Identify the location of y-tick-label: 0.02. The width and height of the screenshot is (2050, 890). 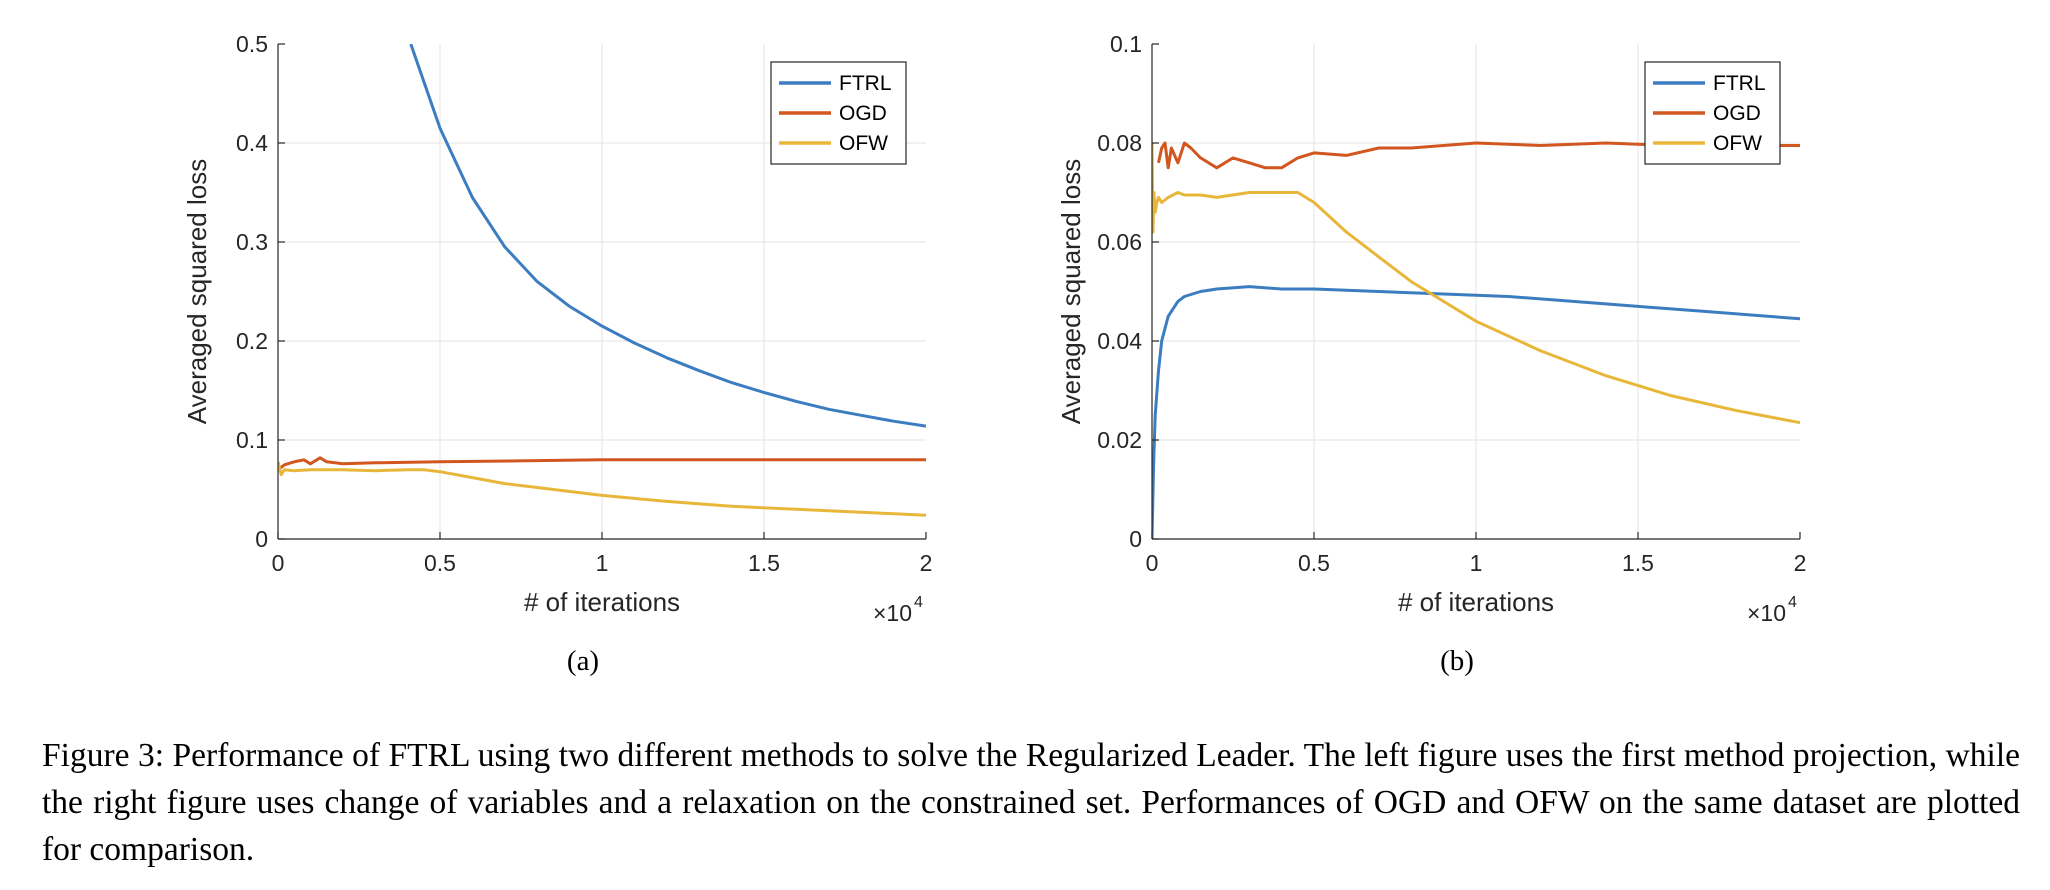
(1119, 440).